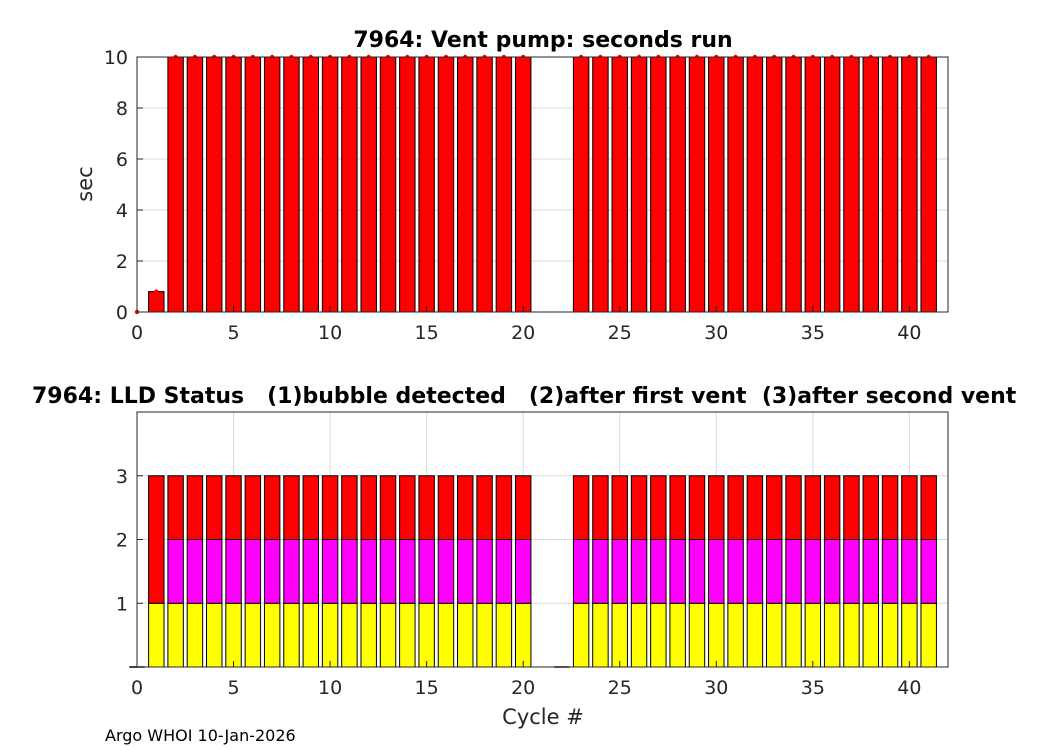  What do you see at coordinates (85, 183) in the screenshot?
I see `y-axis-label-sec: sec` at bounding box center [85, 183].